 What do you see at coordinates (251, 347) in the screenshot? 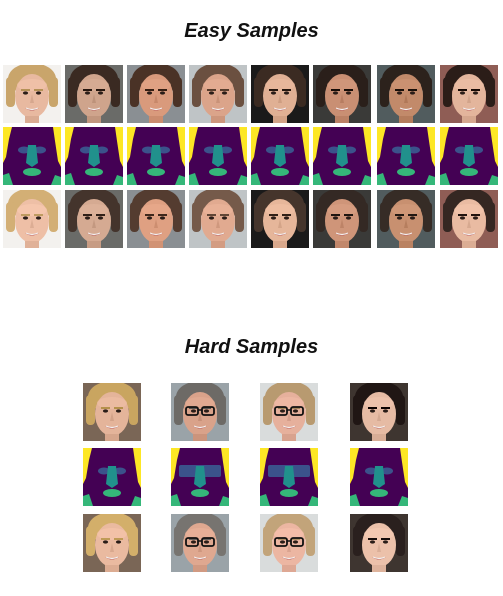
I see `hard-samples-title: Hard Samples` at bounding box center [251, 347].